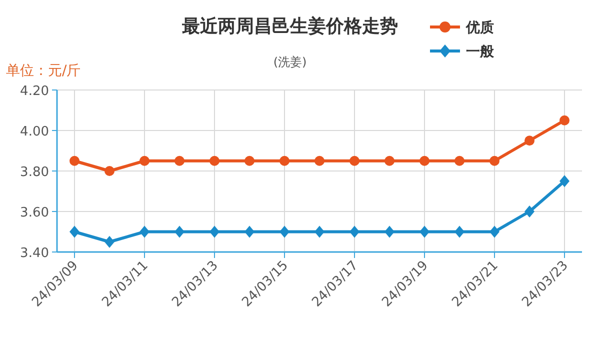 This screenshot has width=601, height=350. Describe the element at coordinates (289, 26) in the screenshot. I see `chart-title: 最近两周昌邑生姜价格走势` at that location.